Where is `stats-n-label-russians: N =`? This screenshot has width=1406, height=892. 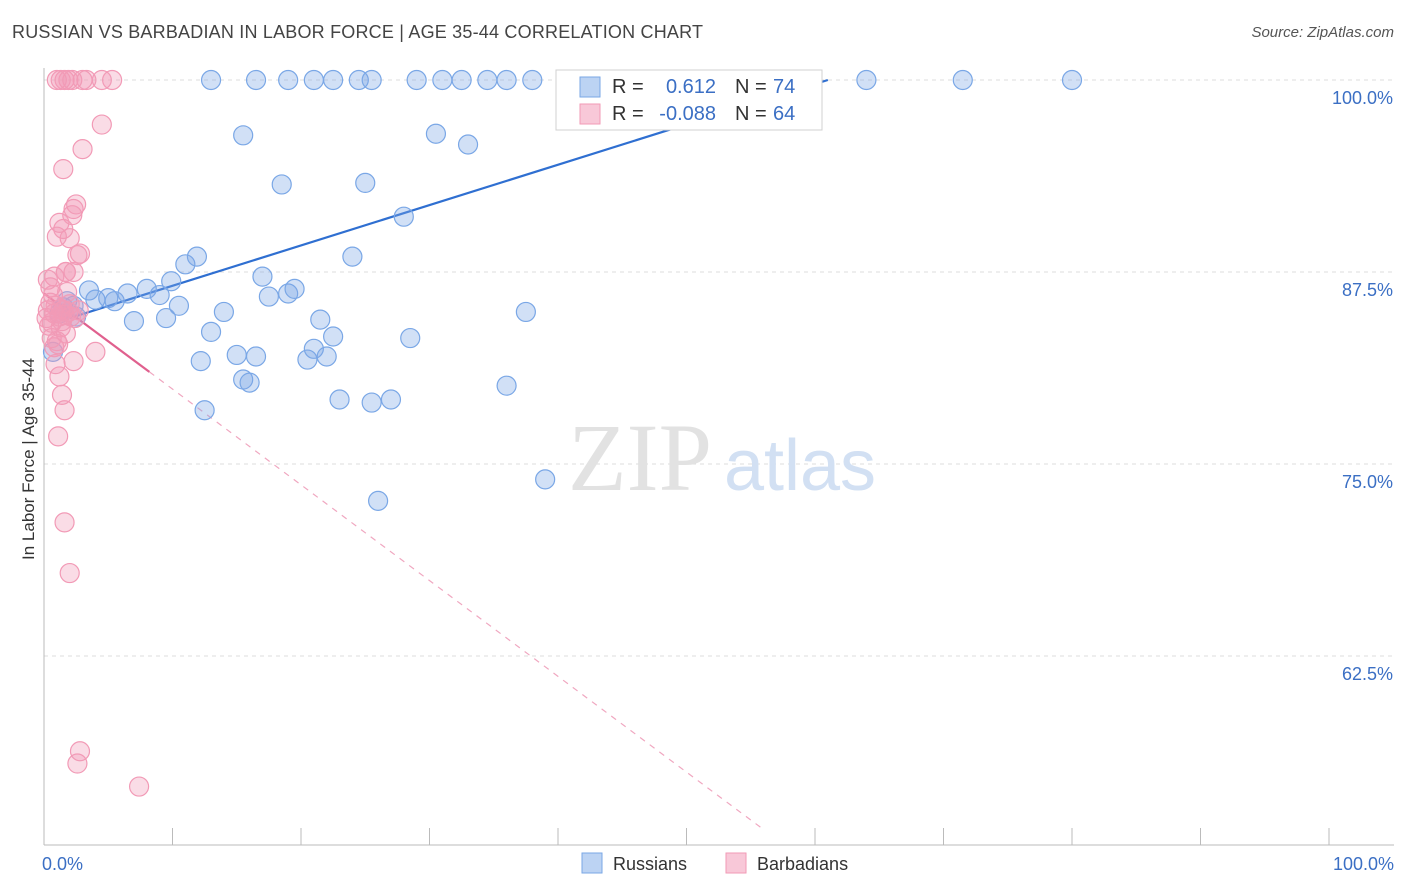
stats-n-label-russians: N = is located at coordinates (751, 87).